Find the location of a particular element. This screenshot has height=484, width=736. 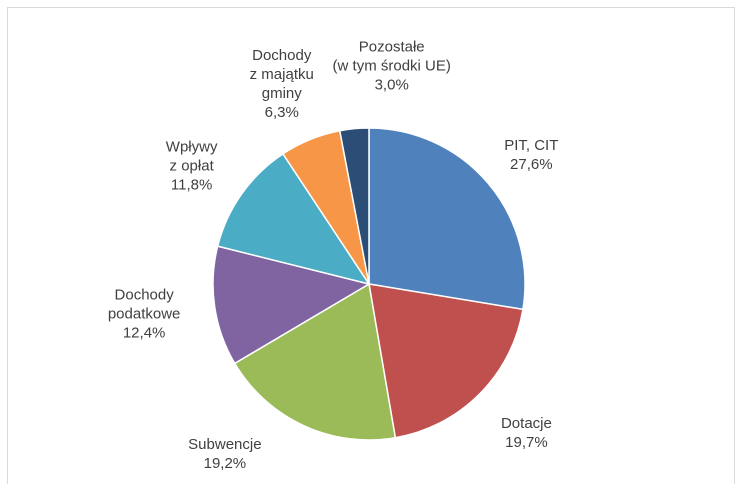

category-label: Dochody podatkowe is located at coordinates (144, 304).